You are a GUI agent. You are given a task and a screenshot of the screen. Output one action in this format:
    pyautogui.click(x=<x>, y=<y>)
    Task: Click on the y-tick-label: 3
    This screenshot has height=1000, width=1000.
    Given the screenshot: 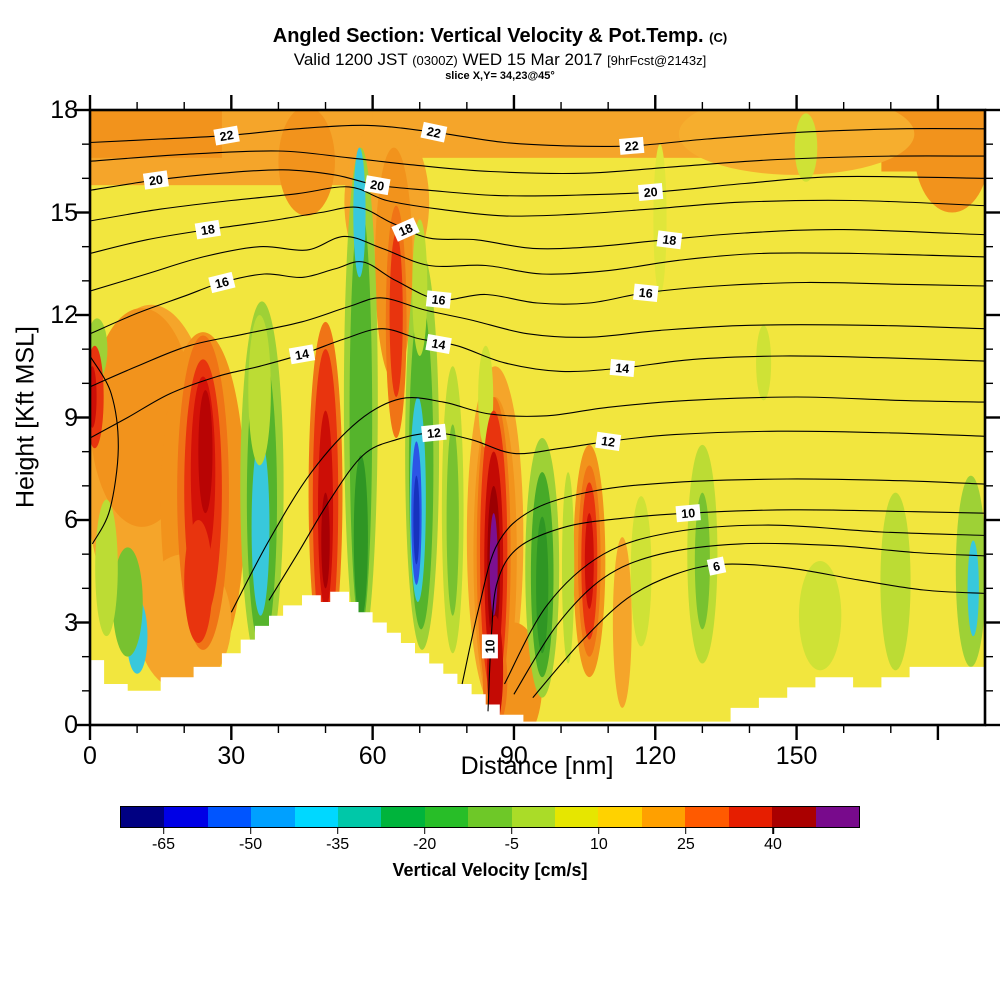 What is the action you would take?
    pyautogui.click(x=71, y=622)
    